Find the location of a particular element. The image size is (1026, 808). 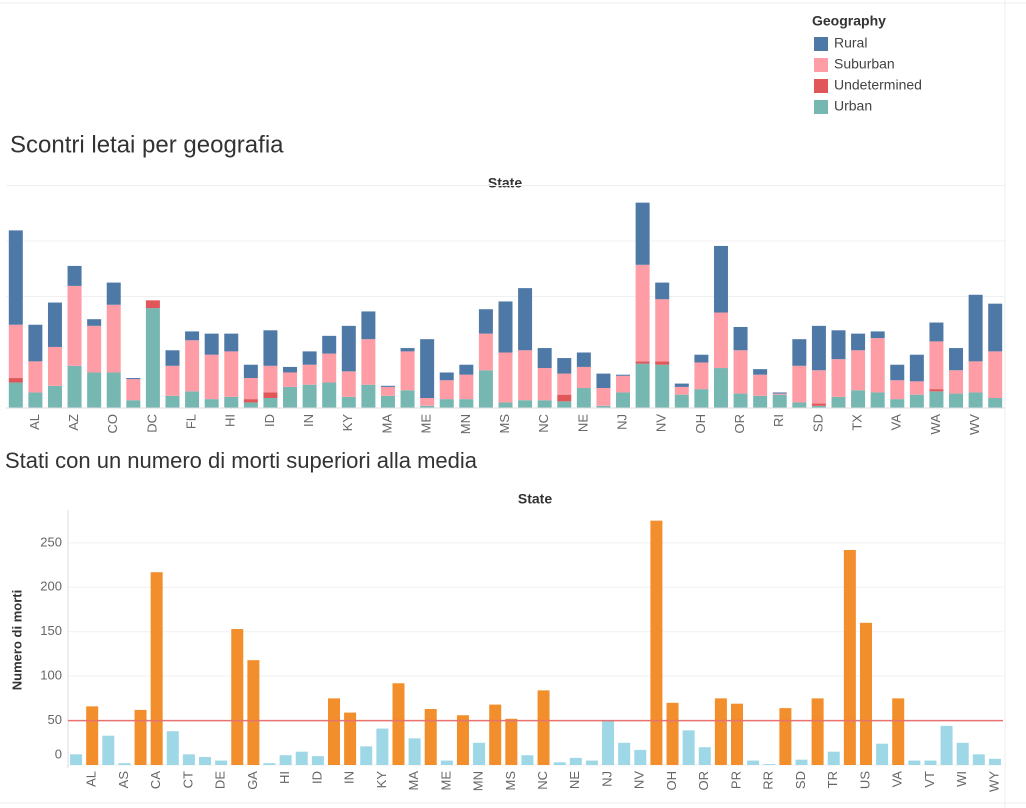

x-tick-label: AL is located at coordinates (34, 422).